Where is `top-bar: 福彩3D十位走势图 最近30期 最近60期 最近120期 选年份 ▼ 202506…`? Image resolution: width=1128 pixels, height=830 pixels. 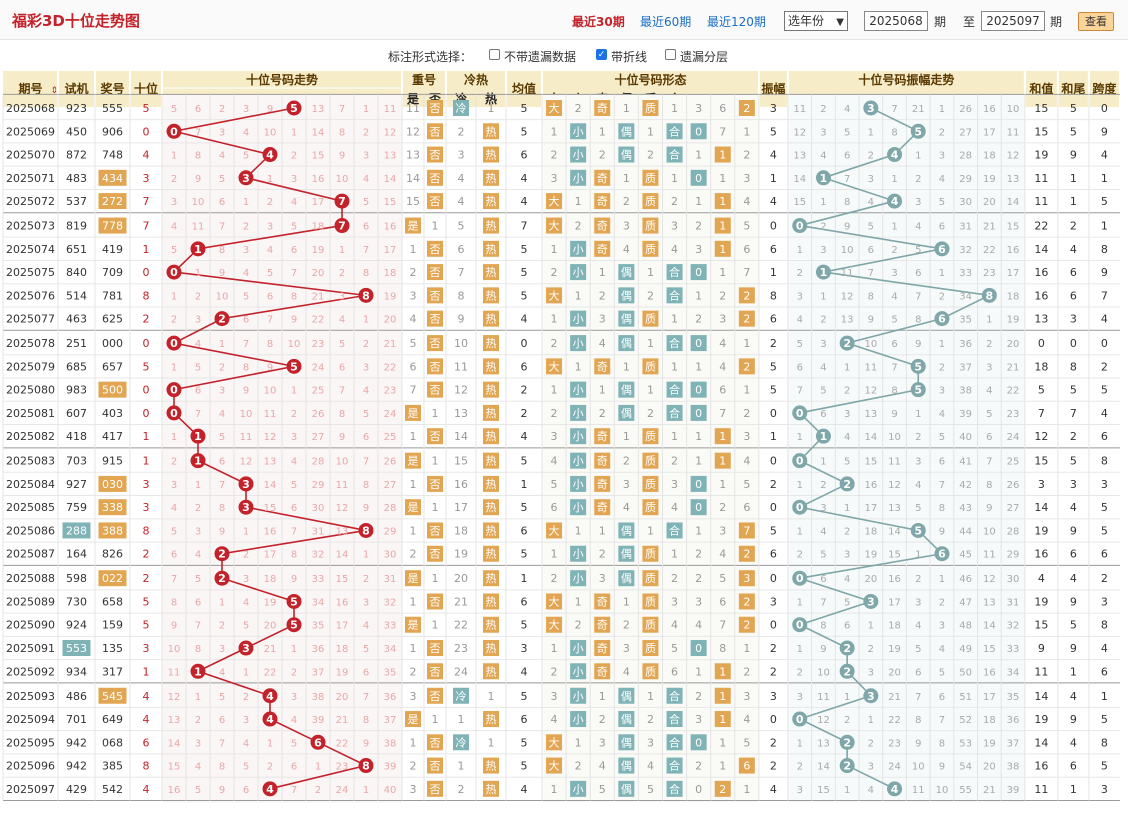
top-bar: 福彩3D十位走势图 最近30期 最近60期 最近120期 选年份 ▼ 202506… is located at coordinates (564, 20).